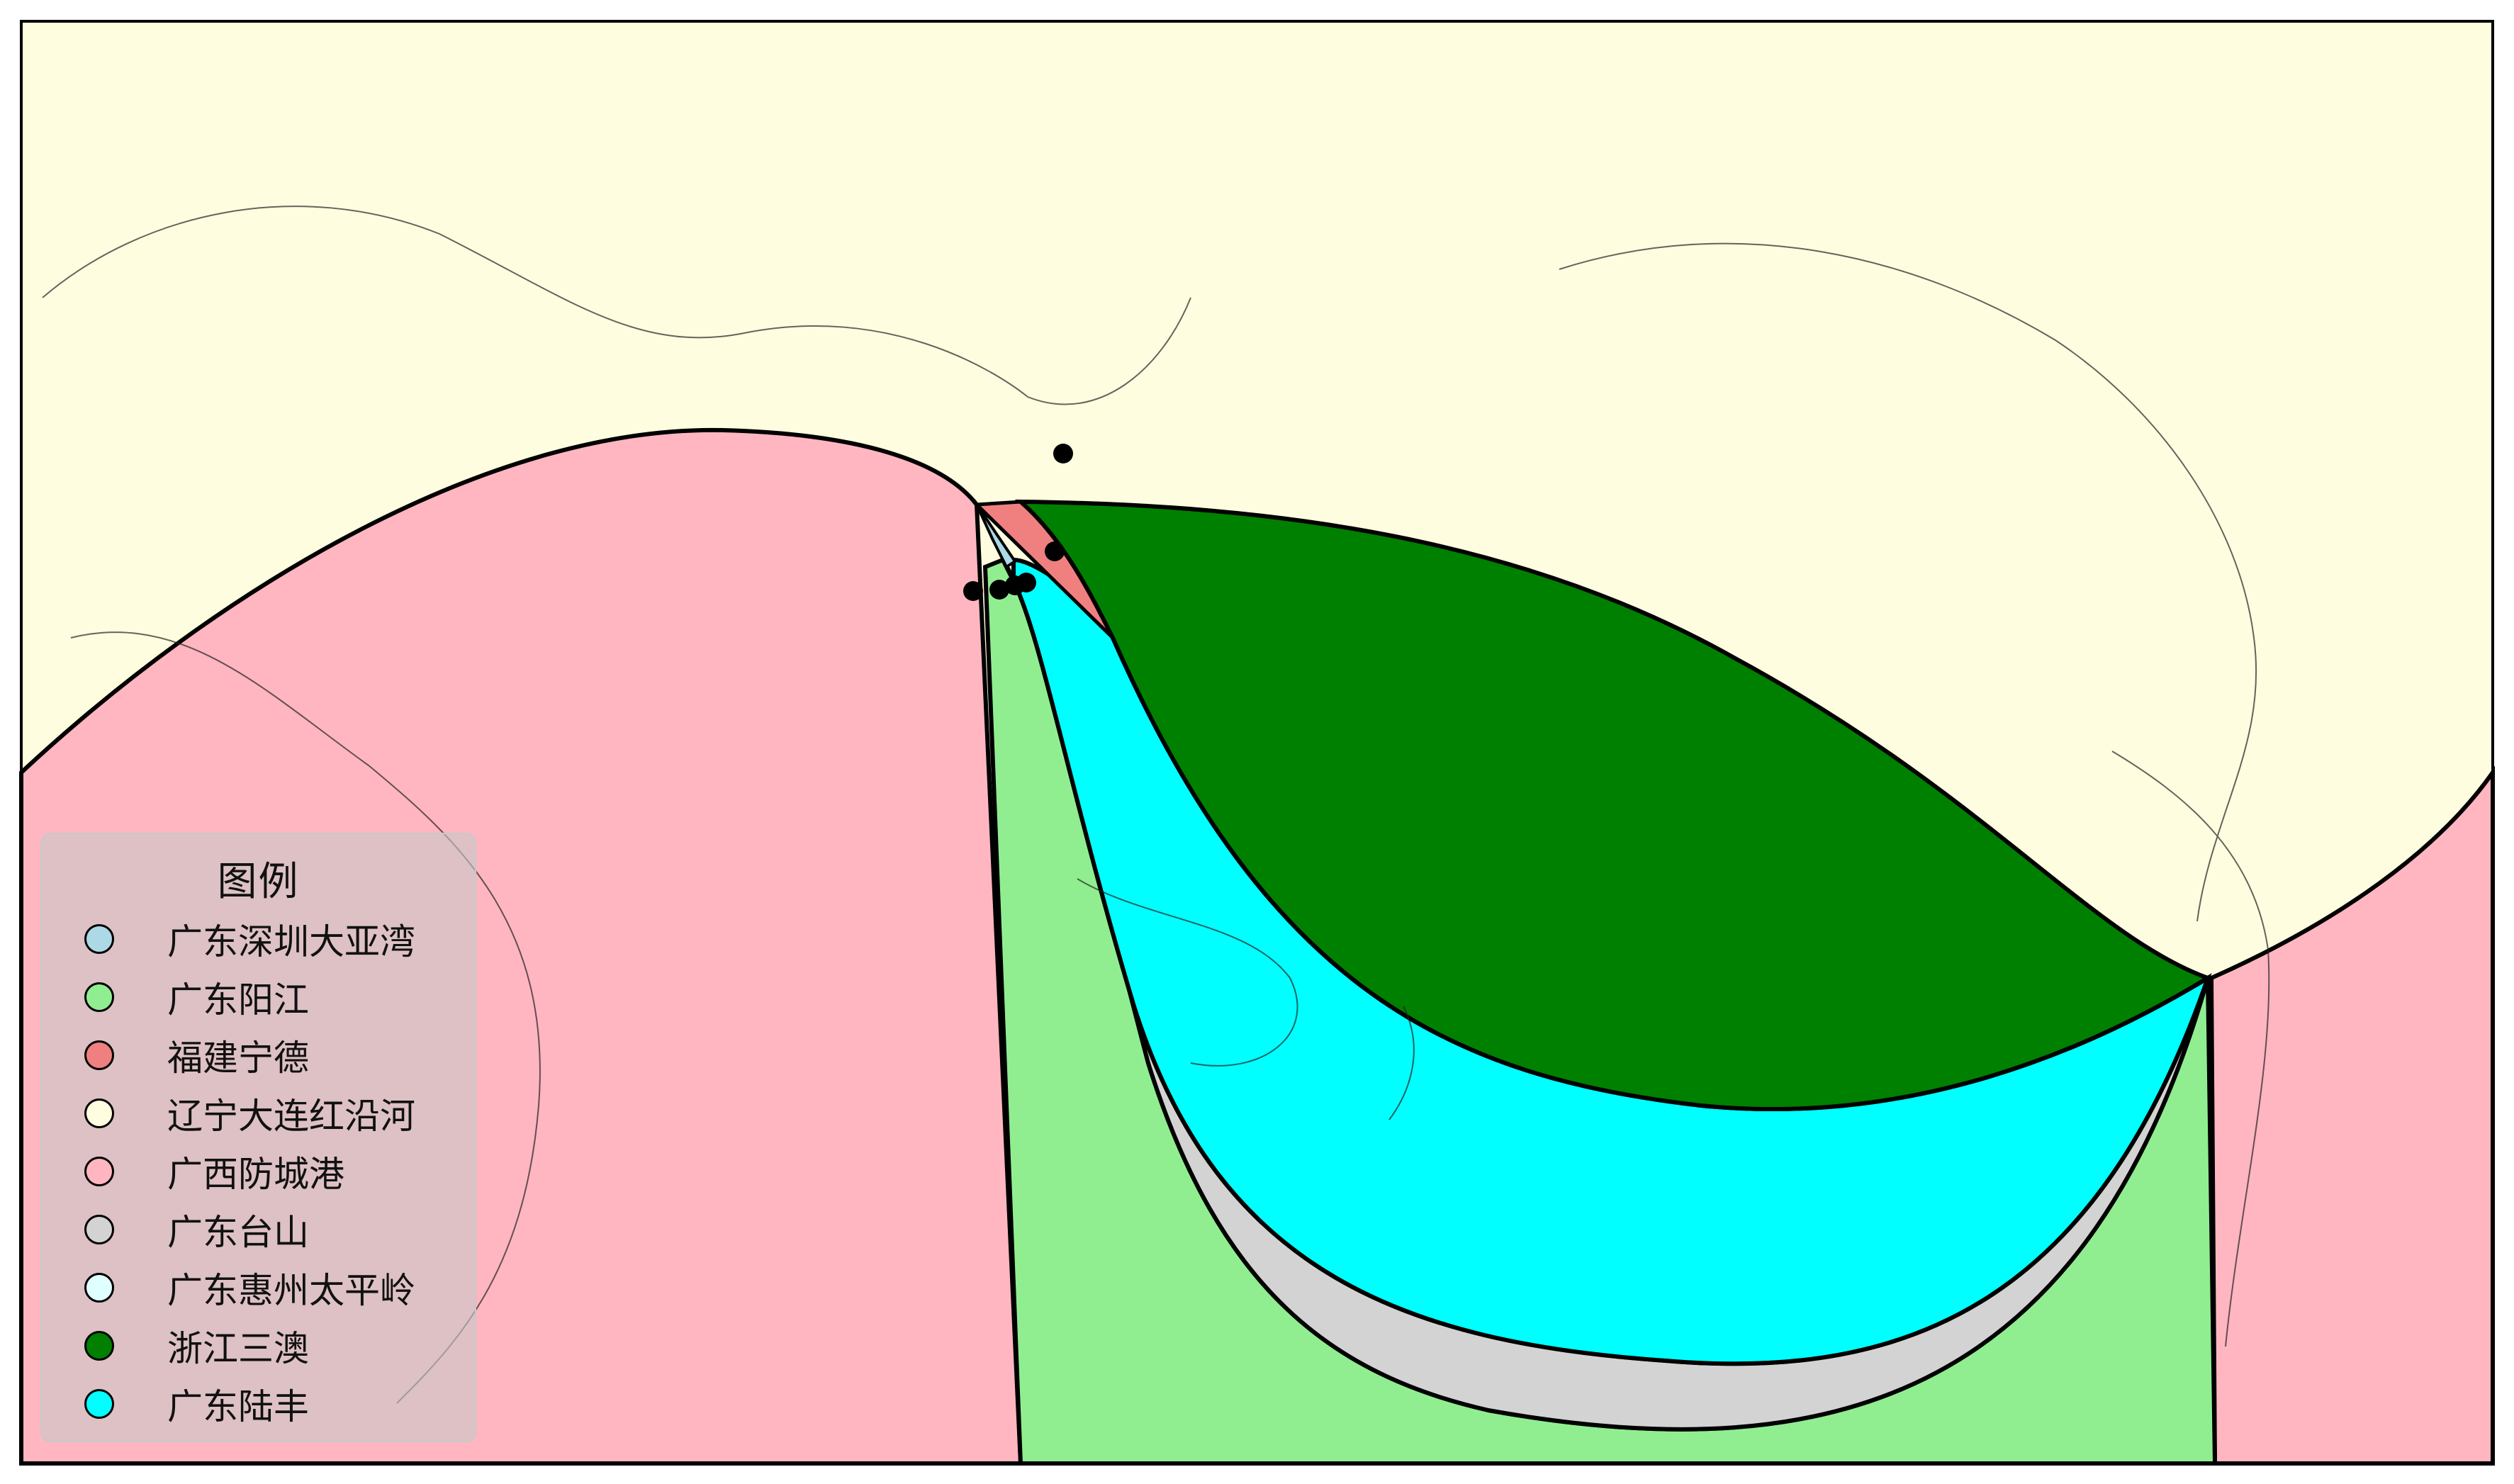  I want to click on region-guangxi-fangchenggang-east, so click(2352, 1115).